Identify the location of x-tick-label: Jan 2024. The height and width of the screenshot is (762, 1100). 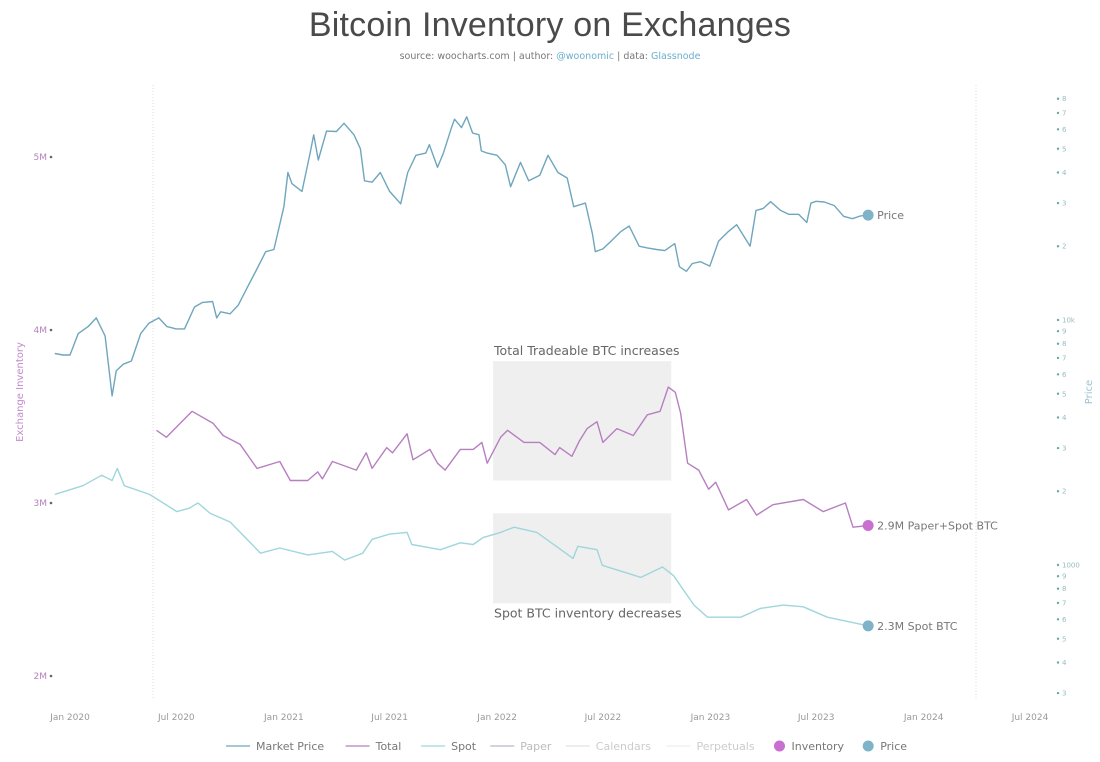
(923, 718).